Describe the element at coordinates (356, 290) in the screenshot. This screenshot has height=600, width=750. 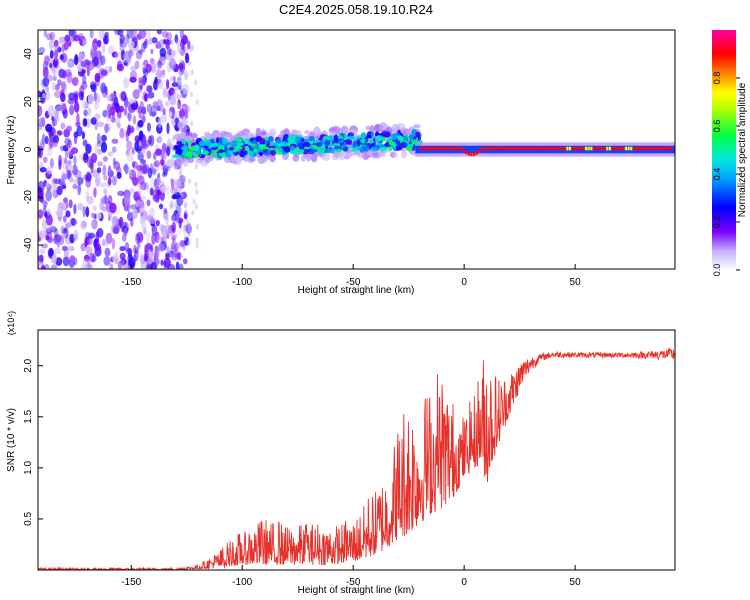
I see `heatmap-x-label: Height of straight line (km)` at that location.